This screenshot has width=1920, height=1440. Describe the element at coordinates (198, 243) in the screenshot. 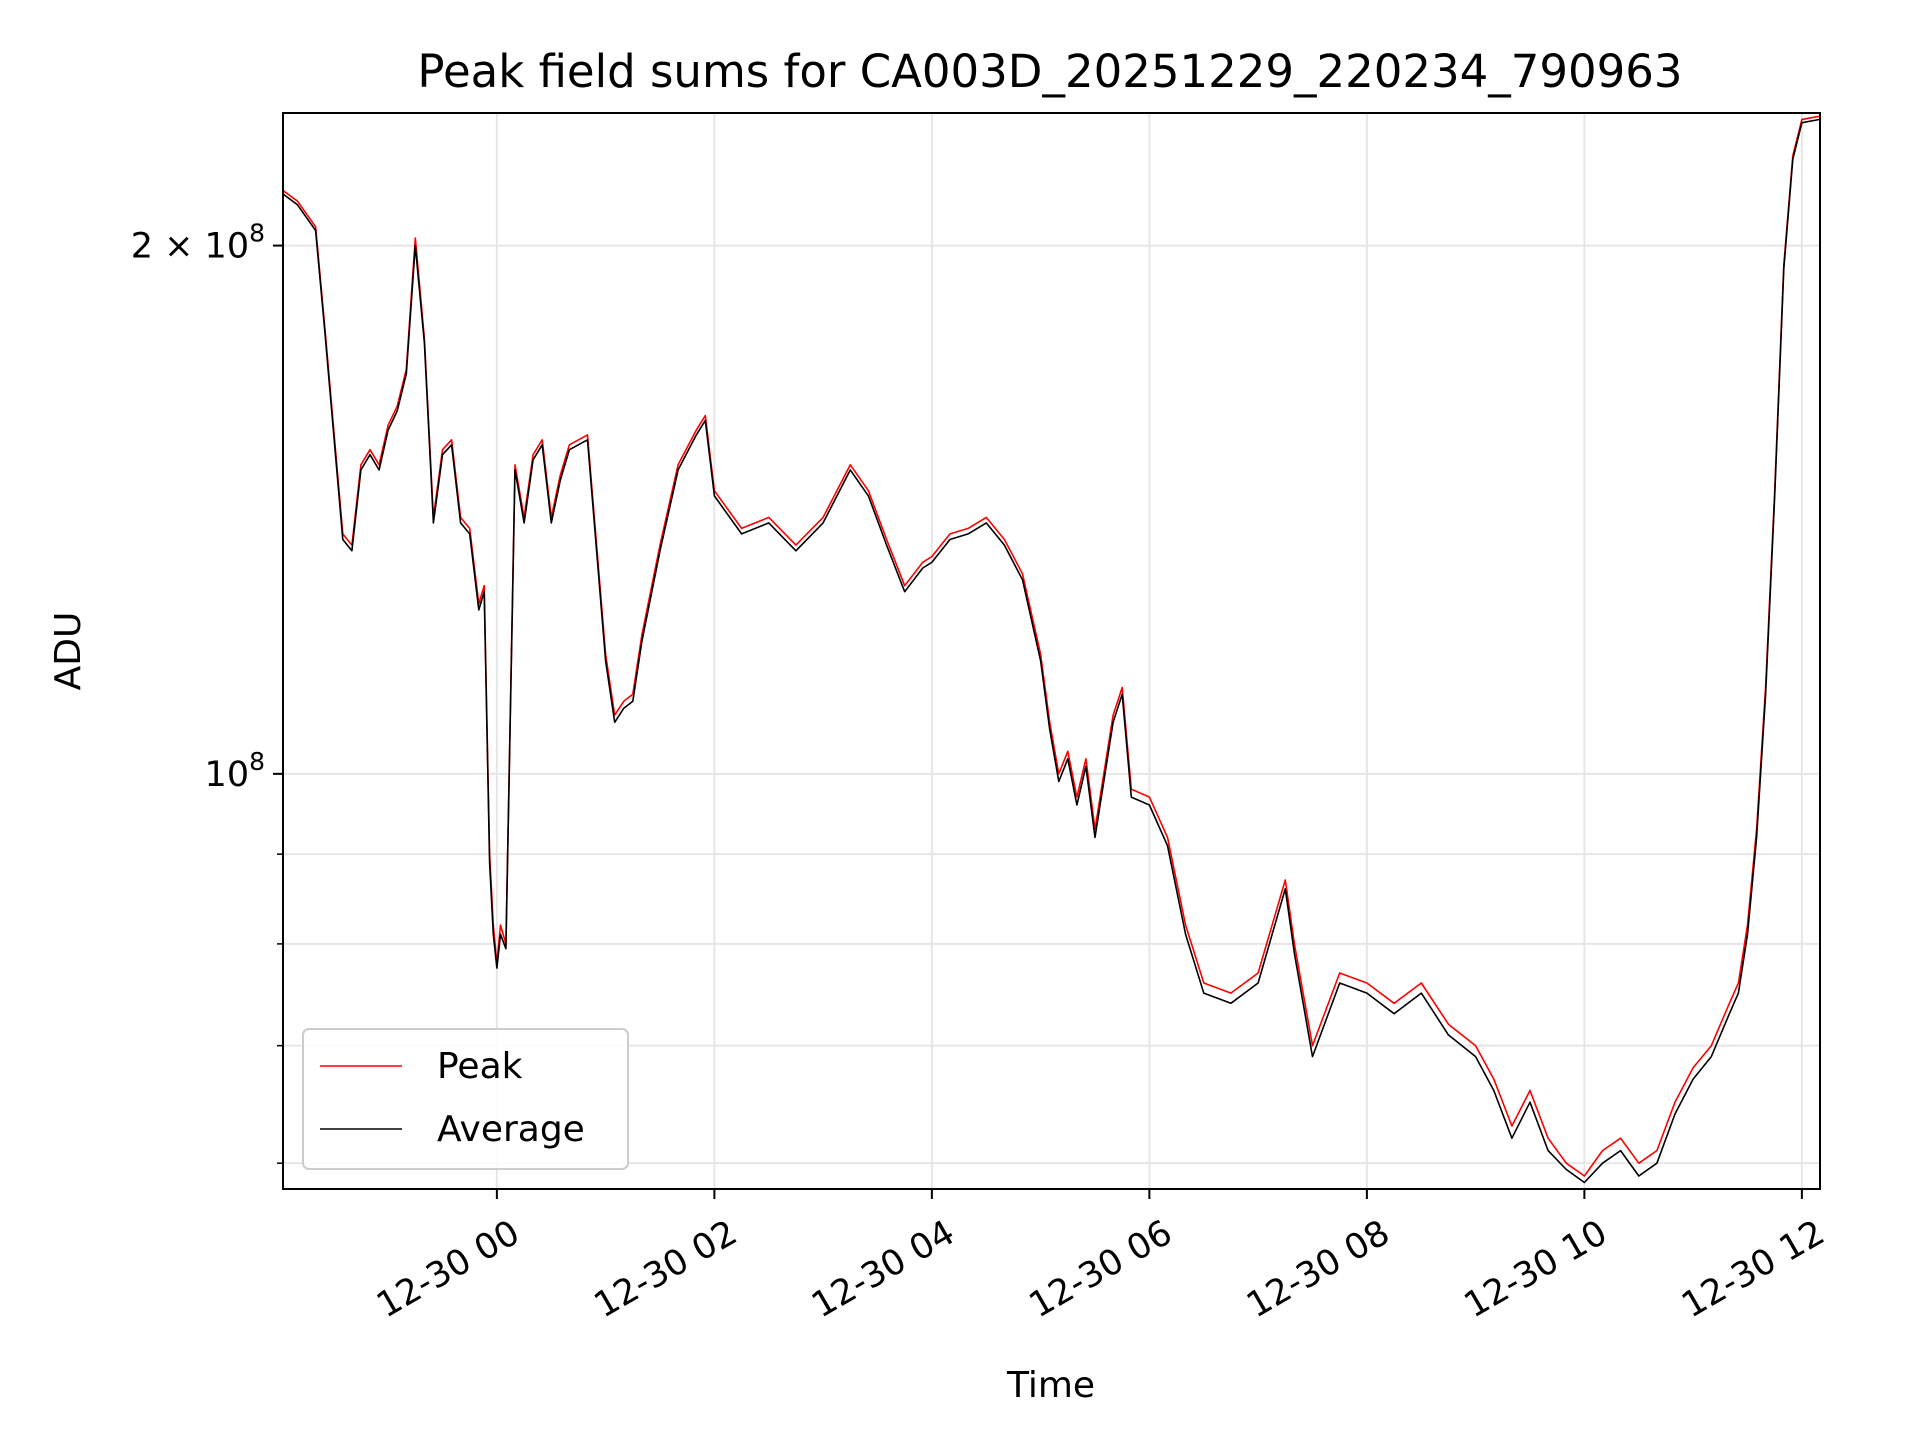

I see `y-tick-label: 2 × 108` at that location.